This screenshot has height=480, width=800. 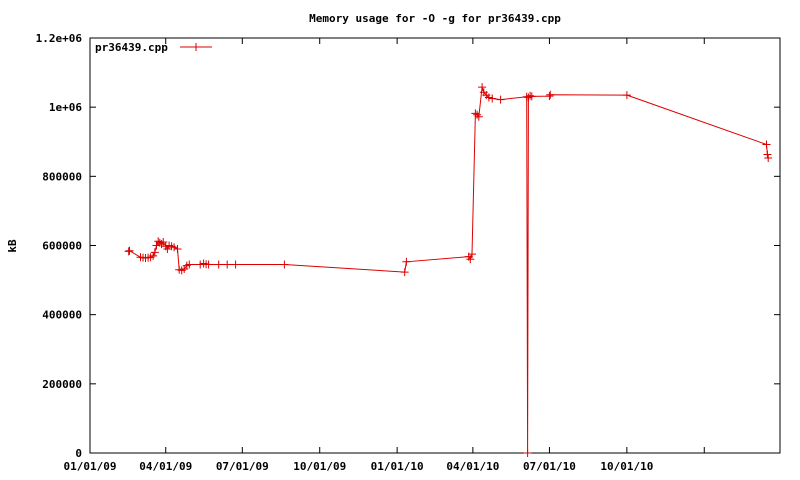 What do you see at coordinates (90, 466) in the screenshot?
I see `x-tick-label: 01/01/09` at bounding box center [90, 466].